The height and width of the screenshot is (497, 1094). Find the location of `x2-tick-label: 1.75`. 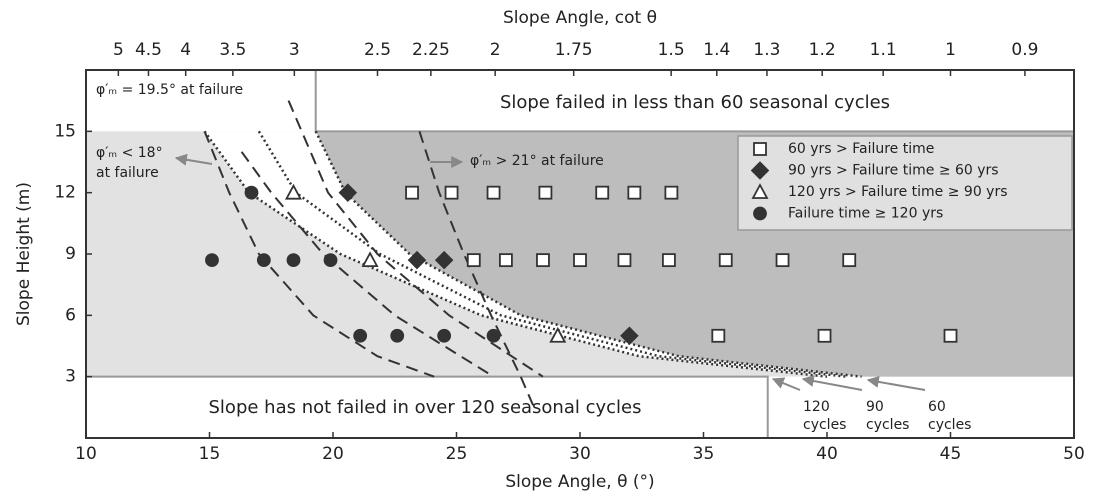

x2-tick-label: 1.75 is located at coordinates (574, 50).